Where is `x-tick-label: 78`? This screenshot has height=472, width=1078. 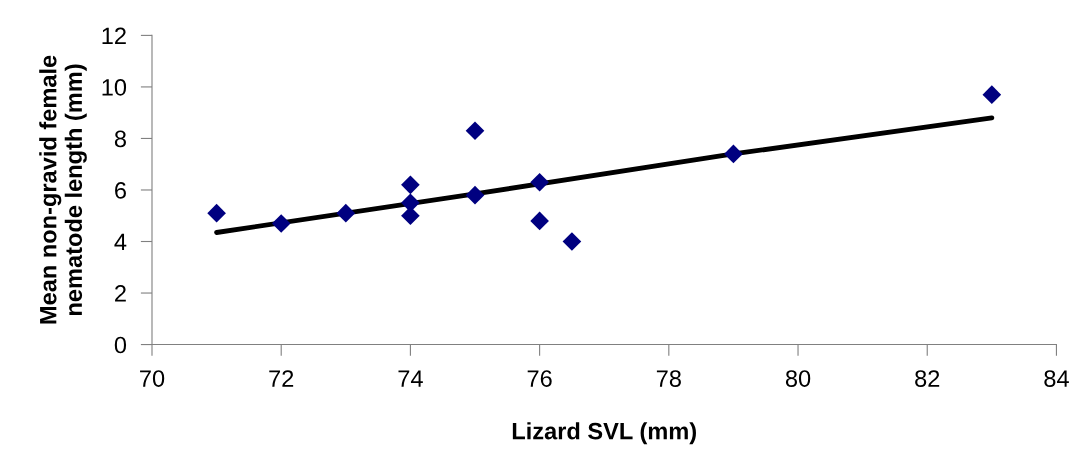
x-tick-label: 78 is located at coordinates (668, 378).